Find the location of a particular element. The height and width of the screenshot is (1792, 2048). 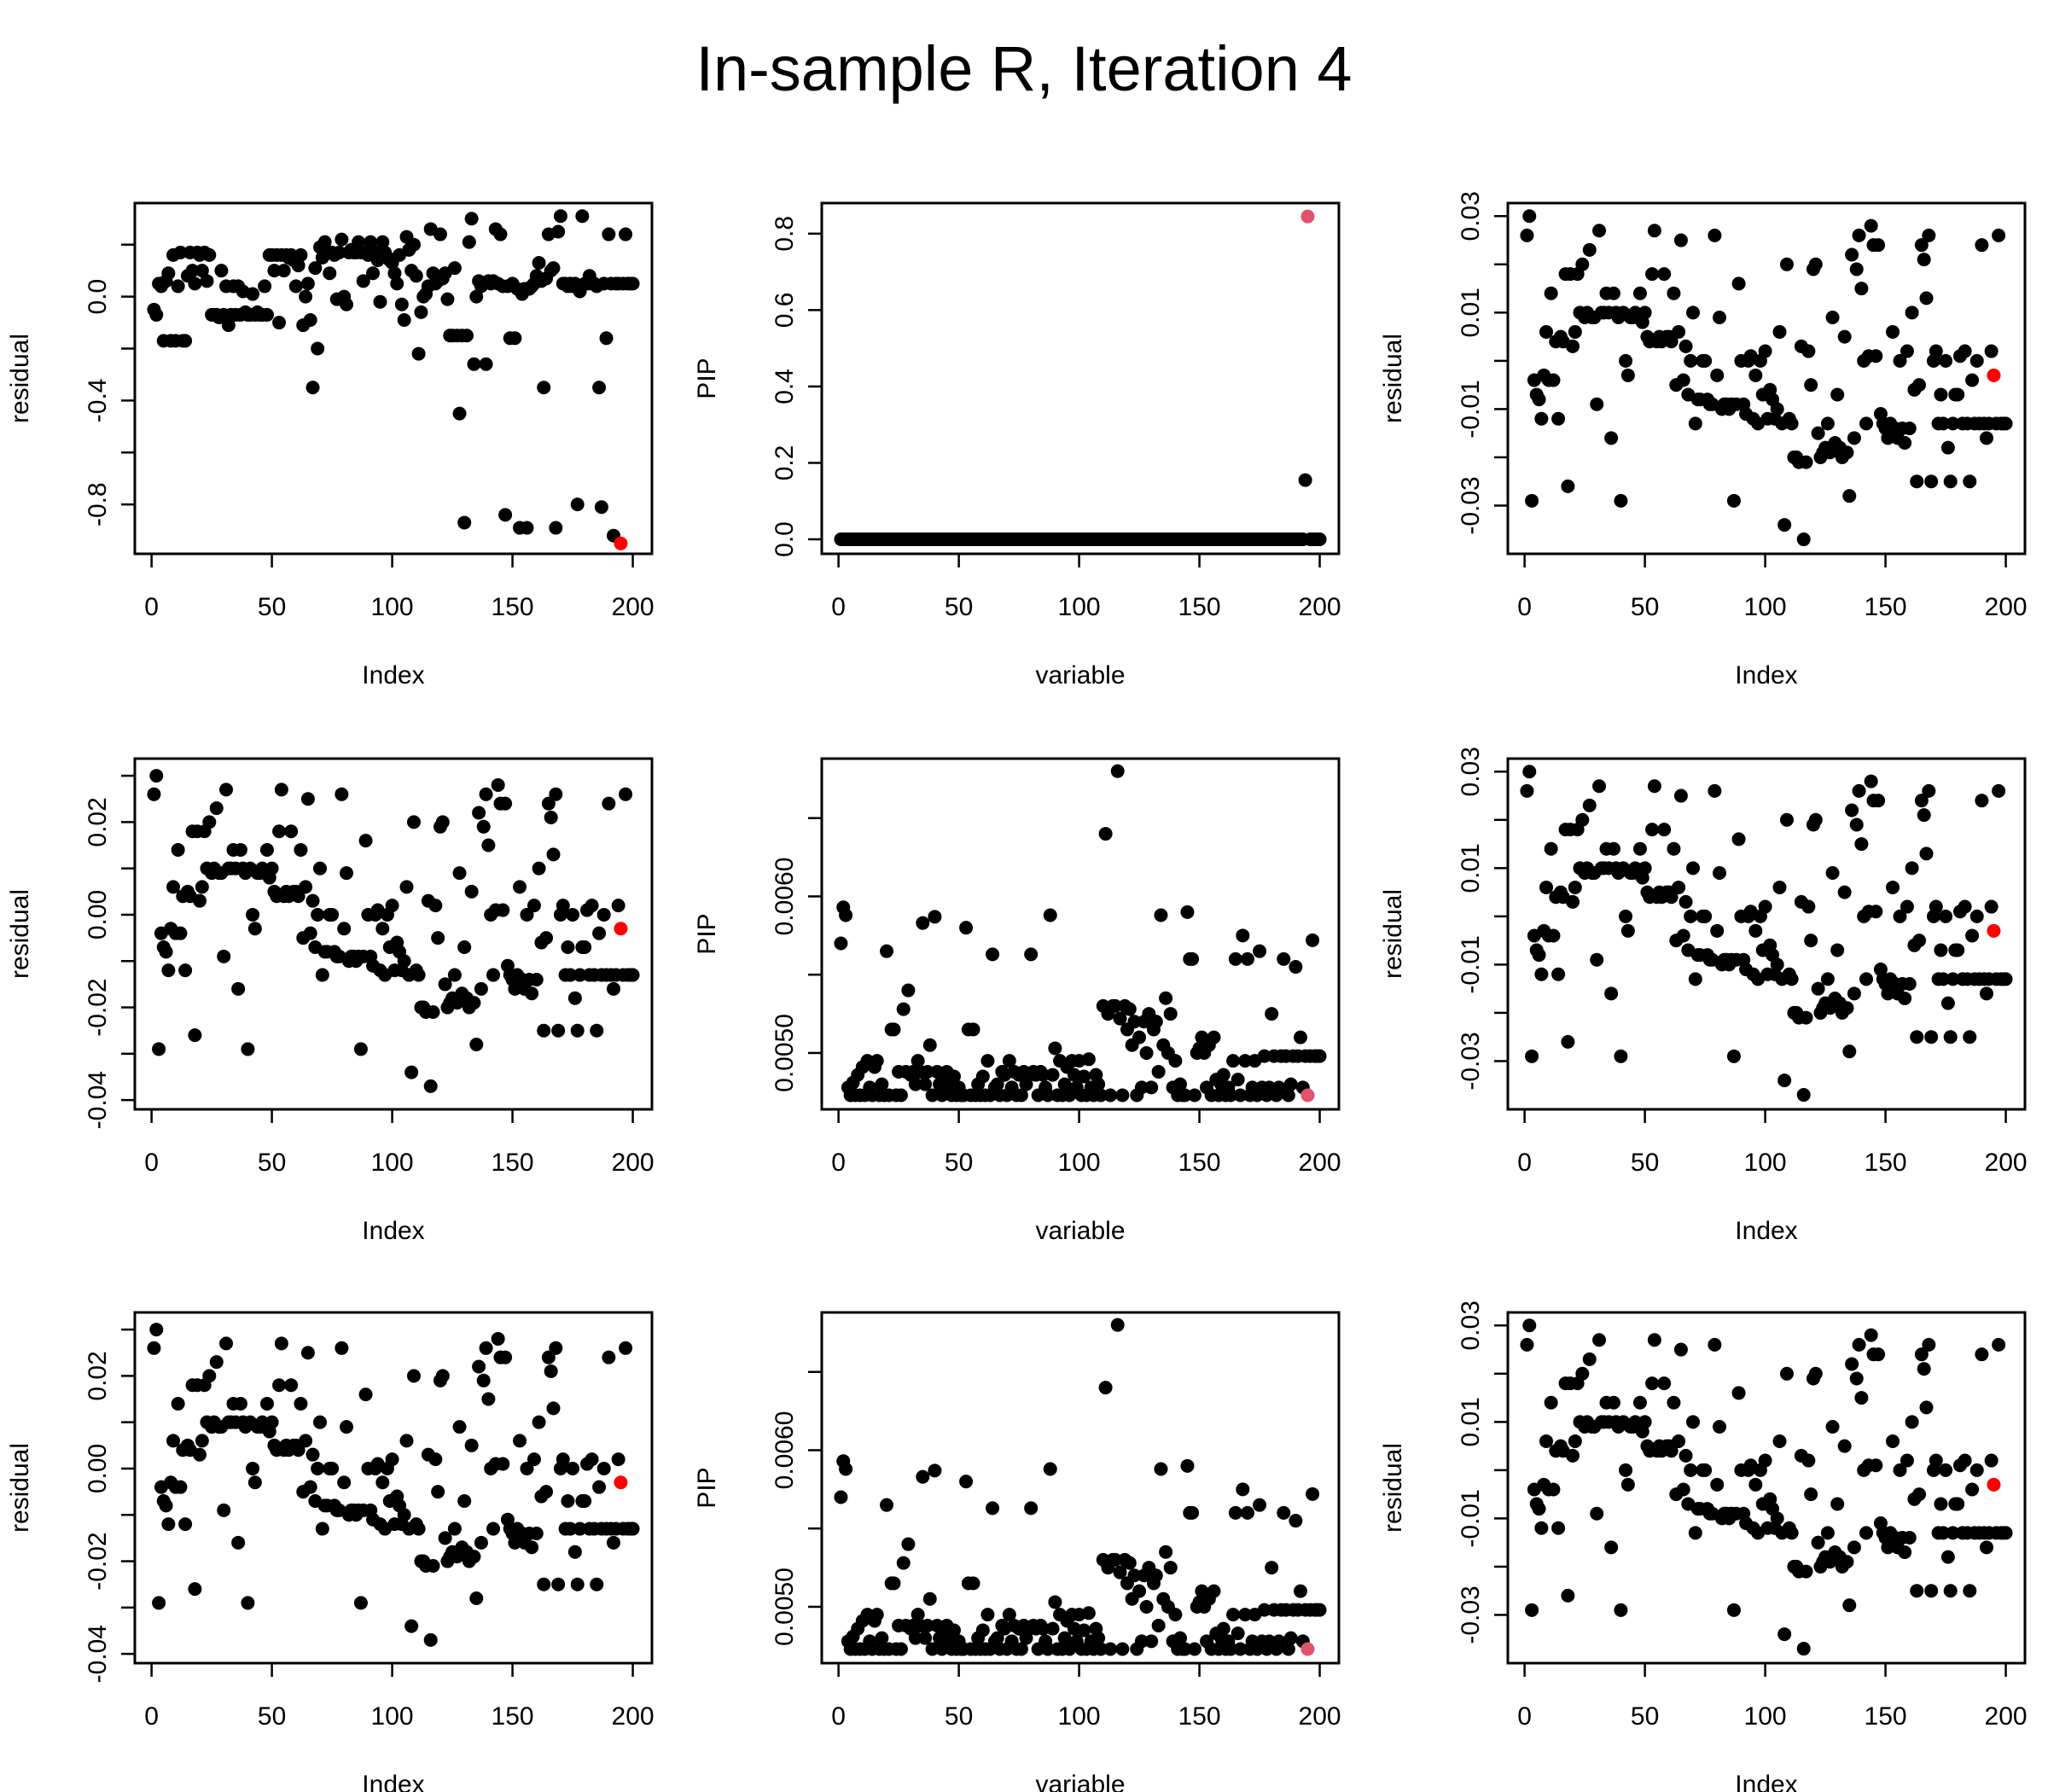

panel-2: 0 50 100 150 200 0.0 0.2 0.4 0.6 0.8 variable PIP is located at coordinates (1017, 445).